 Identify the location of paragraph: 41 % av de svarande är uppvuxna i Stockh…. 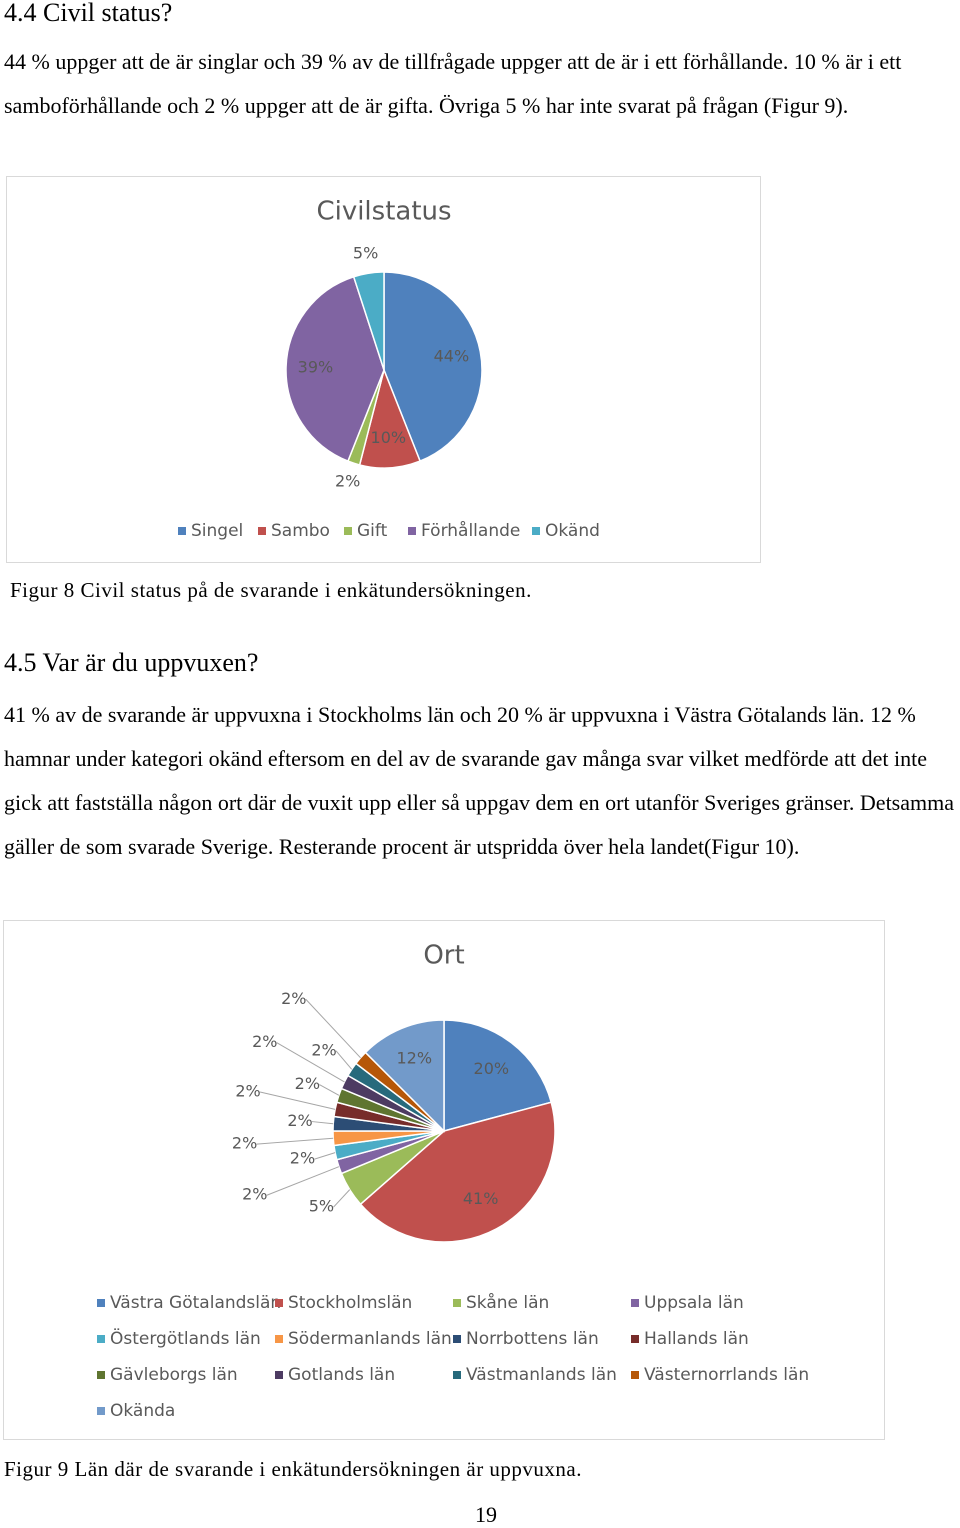
(479, 780).